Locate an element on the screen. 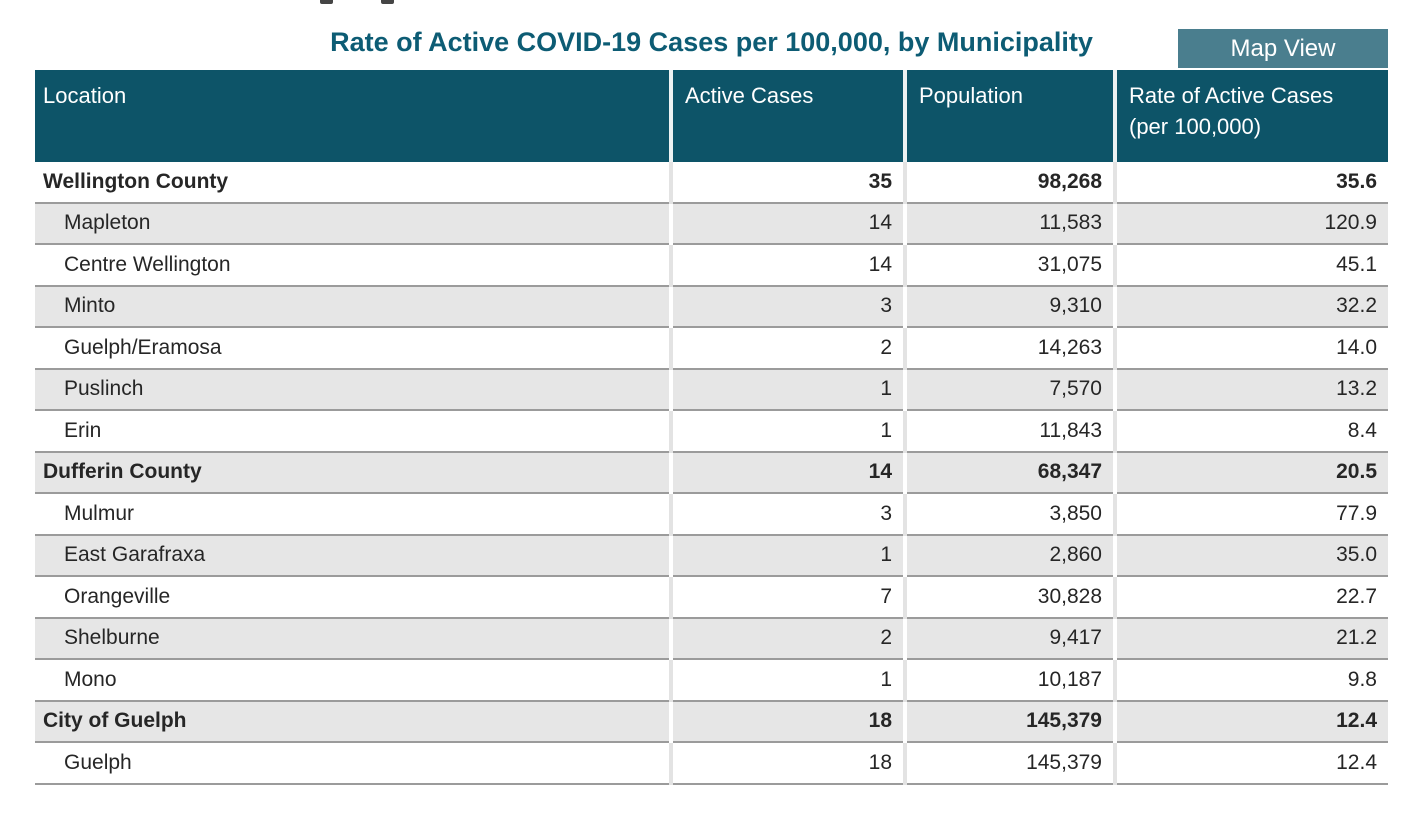 The image size is (1422, 818). table-row: Orangeville 7 30,828 22.7 is located at coordinates (711, 597).